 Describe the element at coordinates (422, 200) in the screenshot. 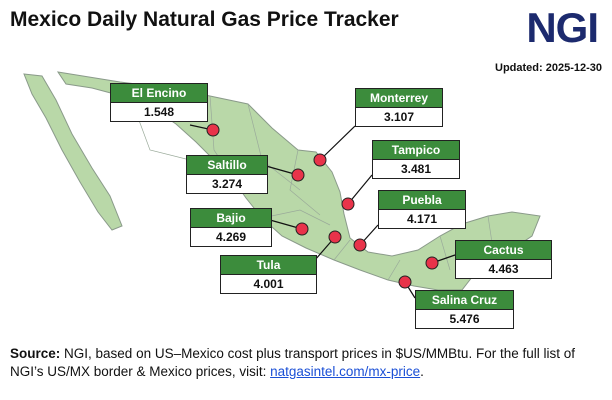

I see `location-name: Puebla` at that location.